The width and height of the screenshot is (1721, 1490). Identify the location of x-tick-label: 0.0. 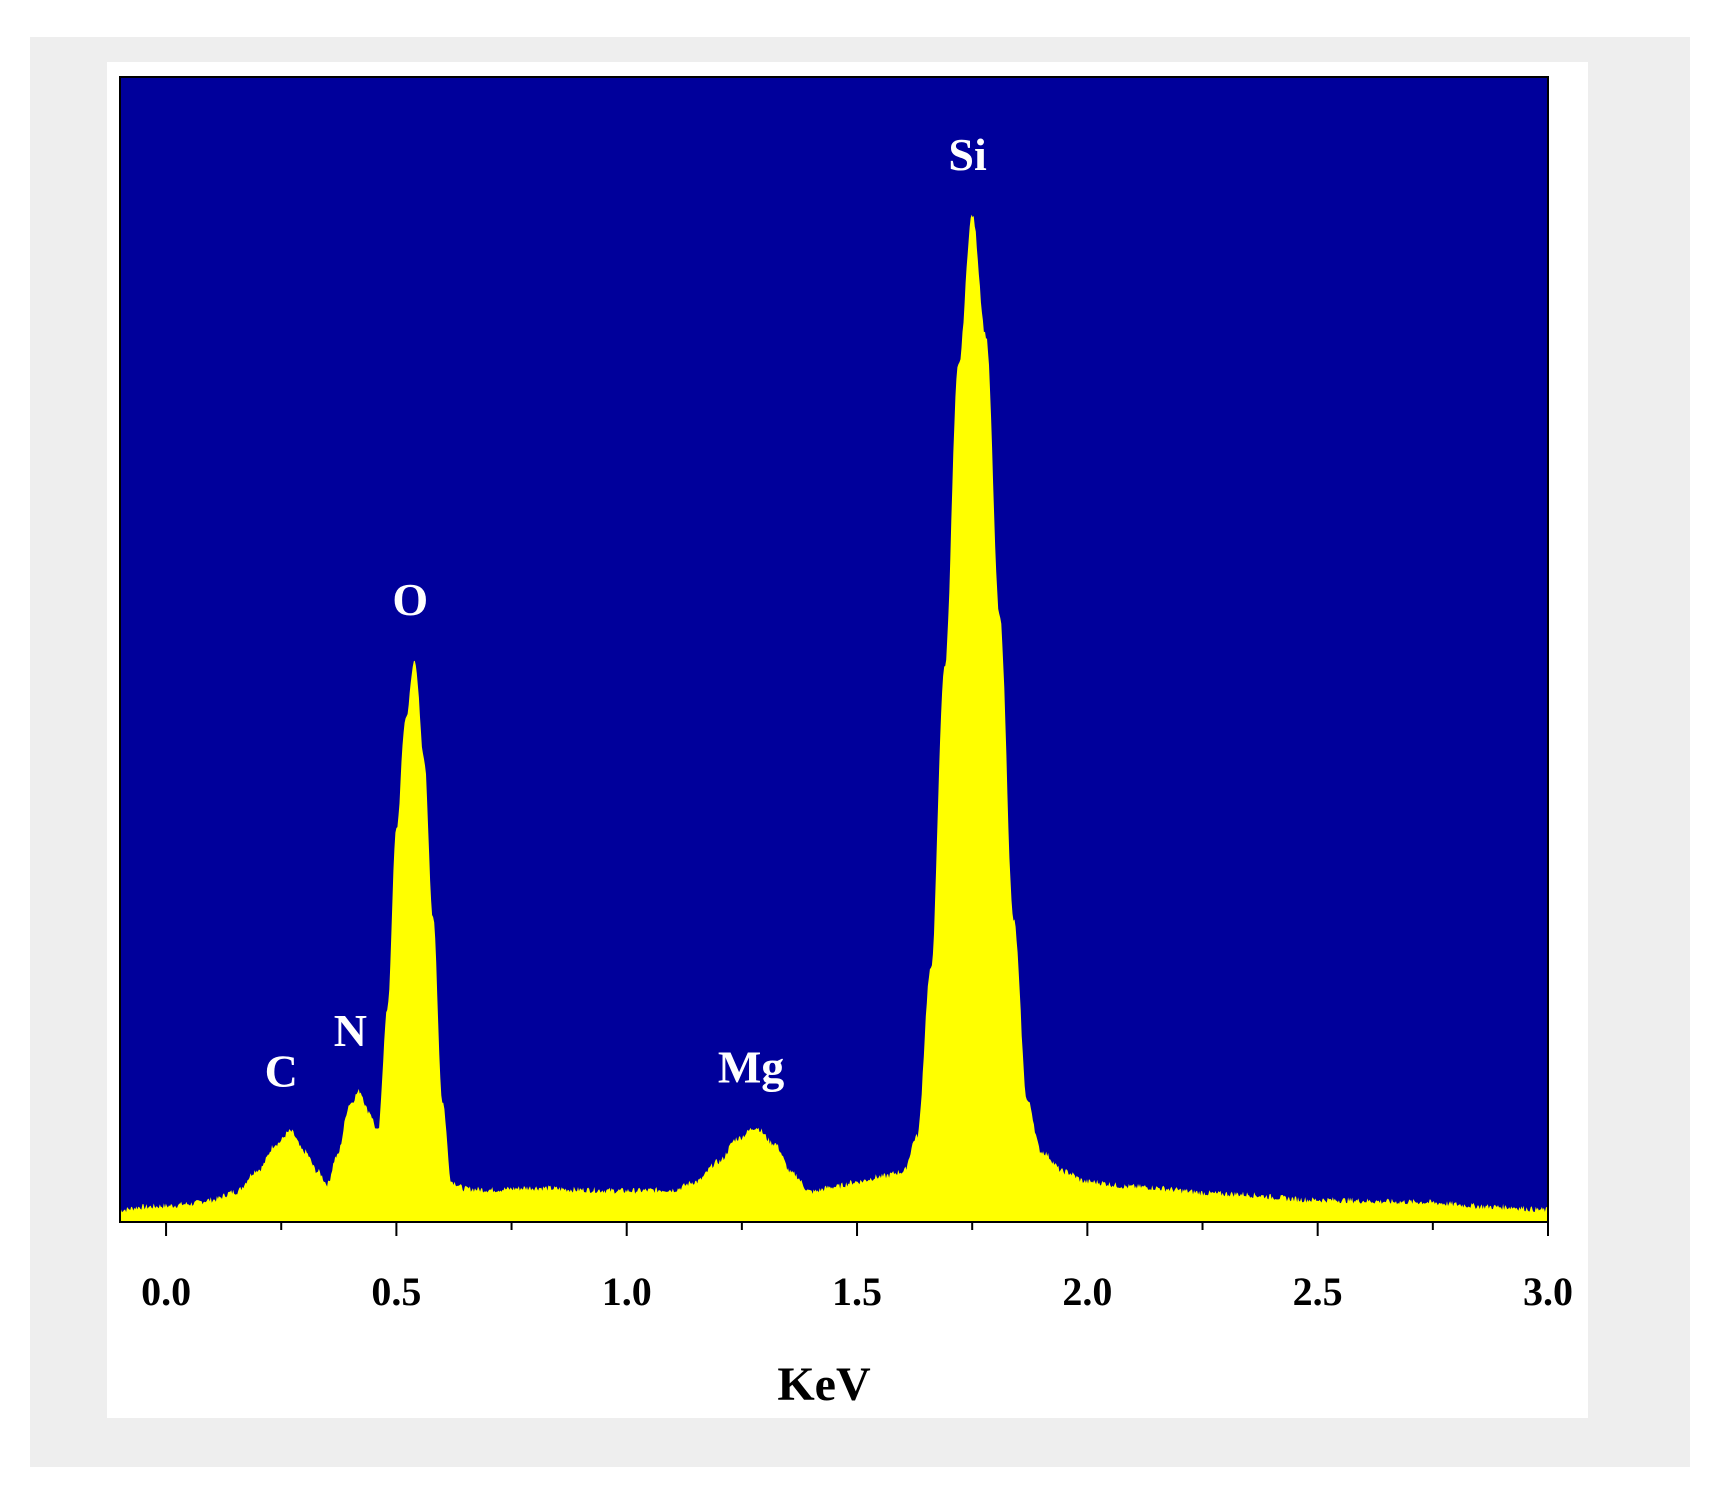
(166, 1291).